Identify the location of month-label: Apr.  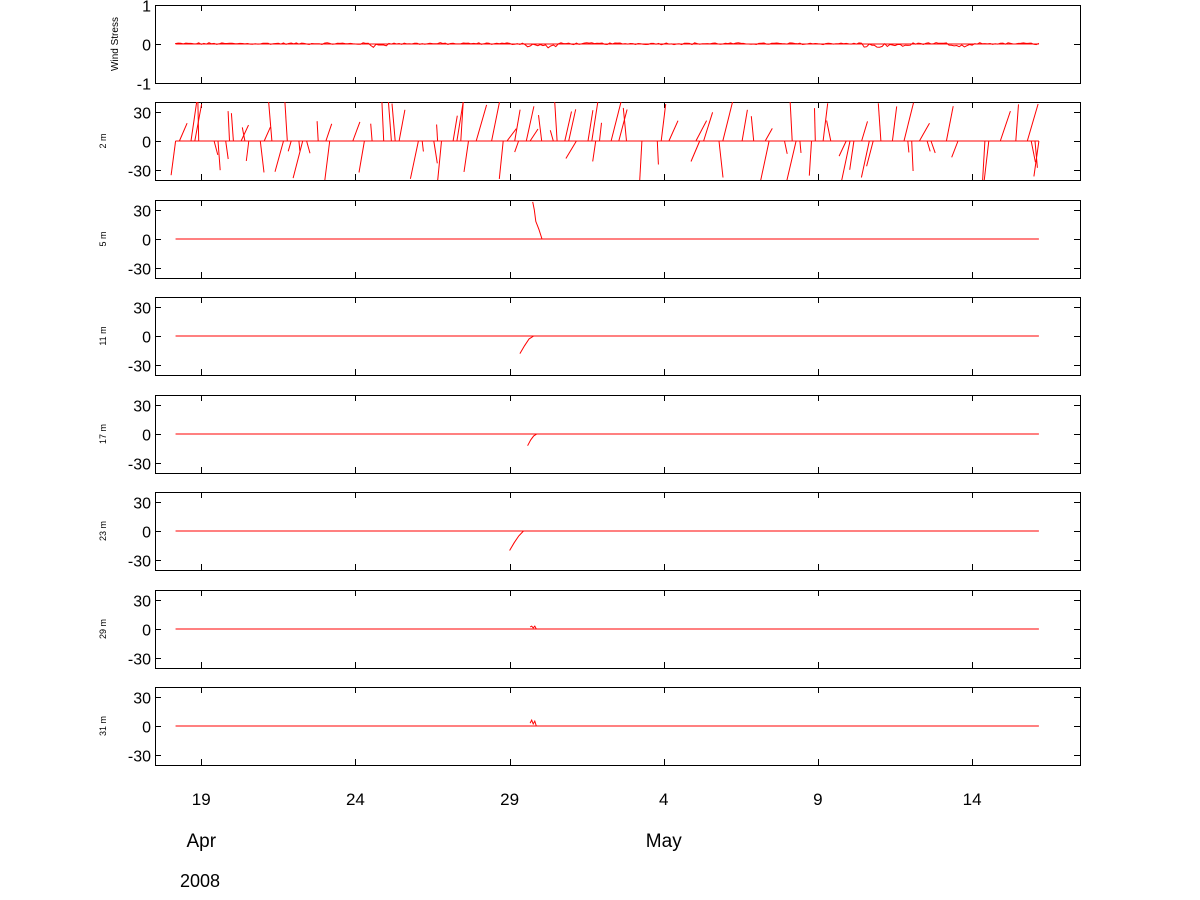
(201, 841).